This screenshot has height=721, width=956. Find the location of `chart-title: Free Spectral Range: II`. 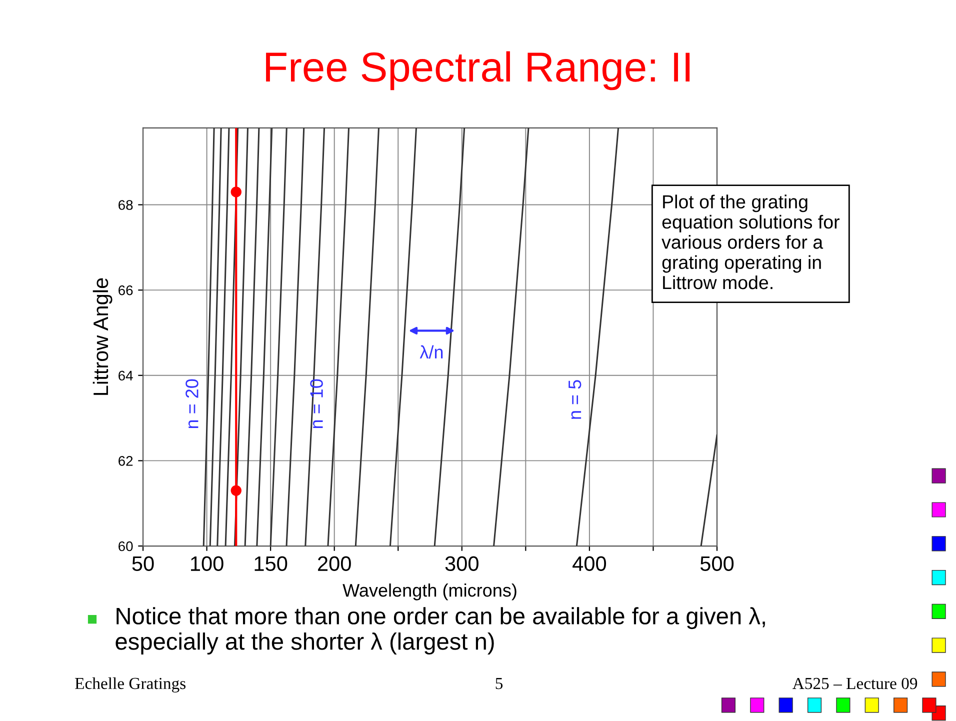

chart-title: Free Spectral Range: II is located at coordinates (478, 70).